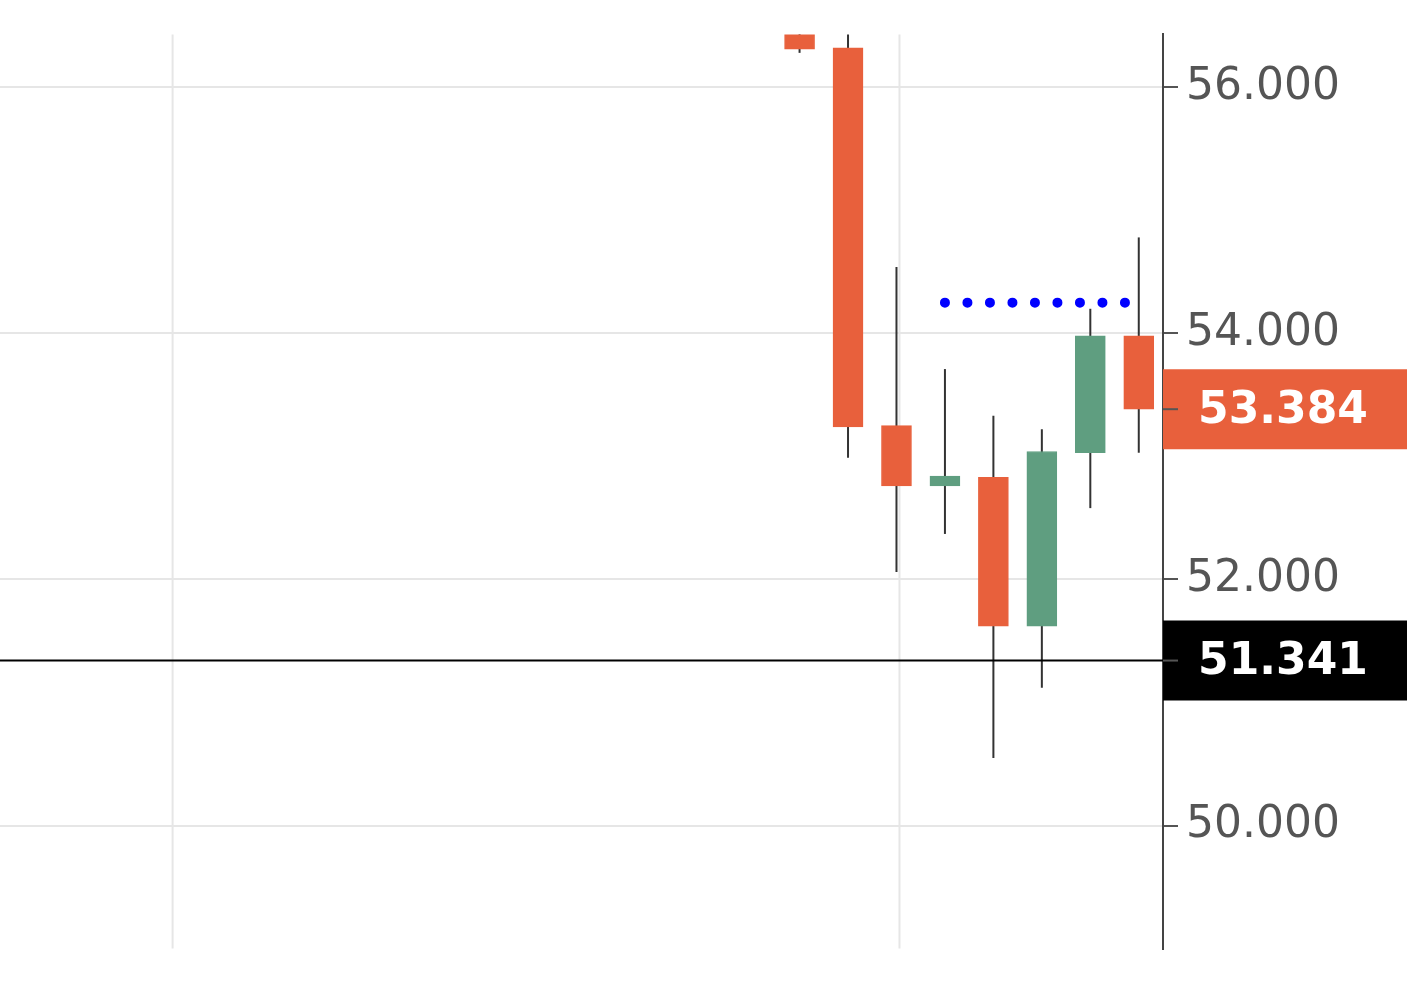 This screenshot has height=983, width=1407. What do you see at coordinates (1263, 575) in the screenshot?
I see `y-tick-label: 52.000` at bounding box center [1263, 575].